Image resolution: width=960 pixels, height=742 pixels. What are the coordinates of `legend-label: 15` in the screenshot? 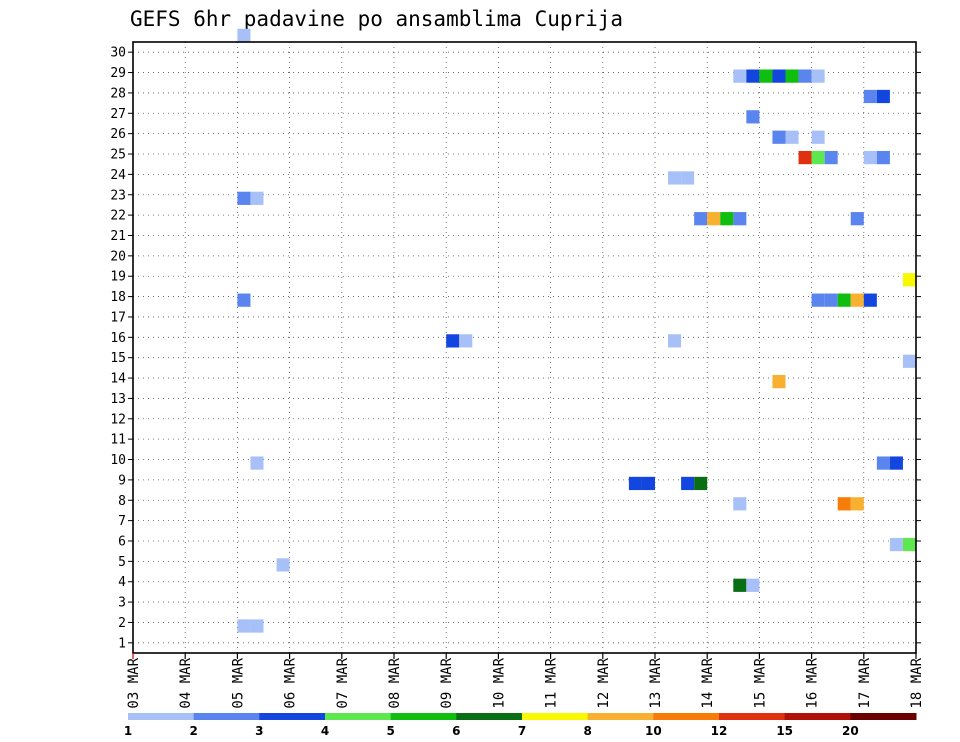 It's located at (784, 731).